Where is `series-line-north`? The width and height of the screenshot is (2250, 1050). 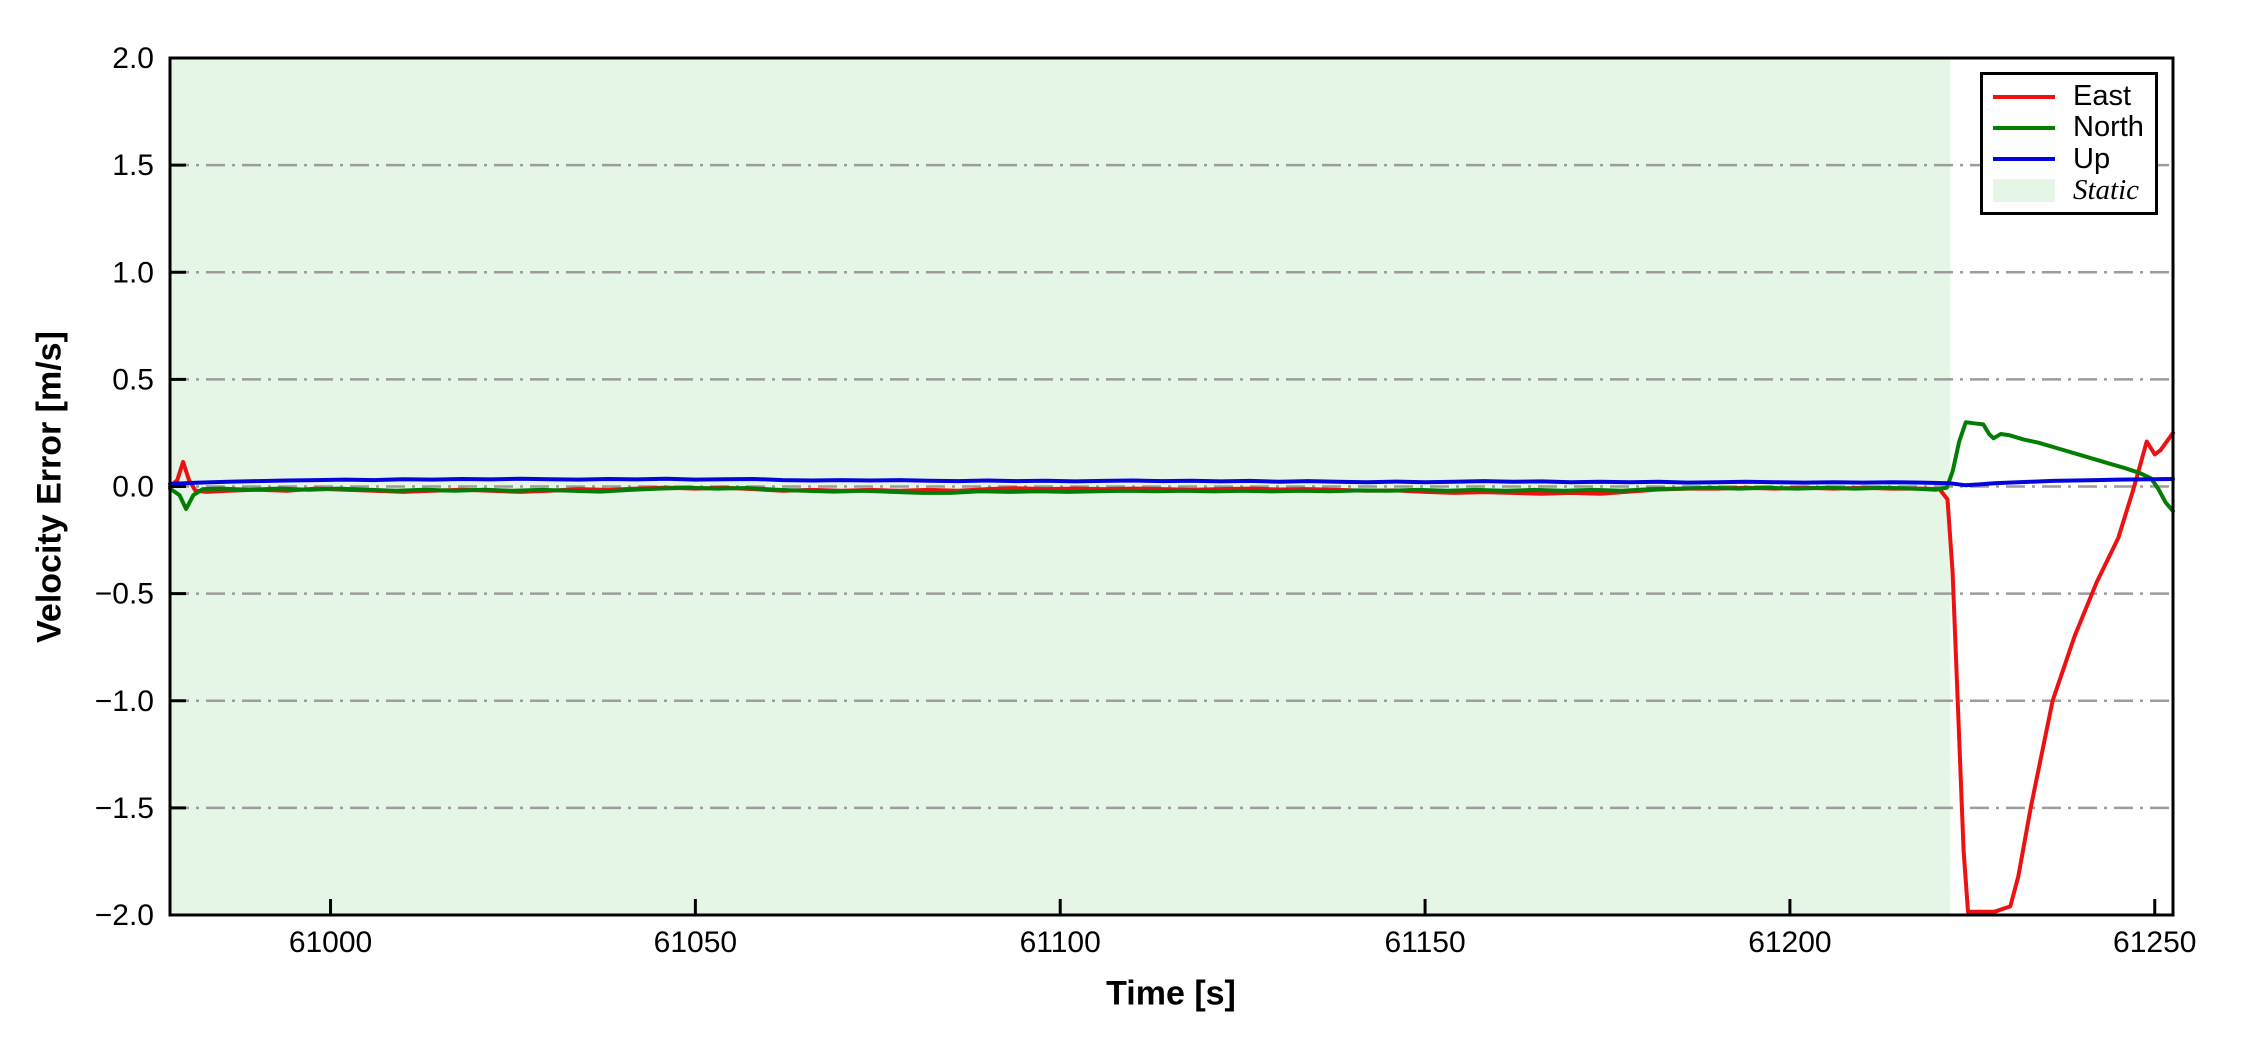
series-line-north is located at coordinates (1171, 467).